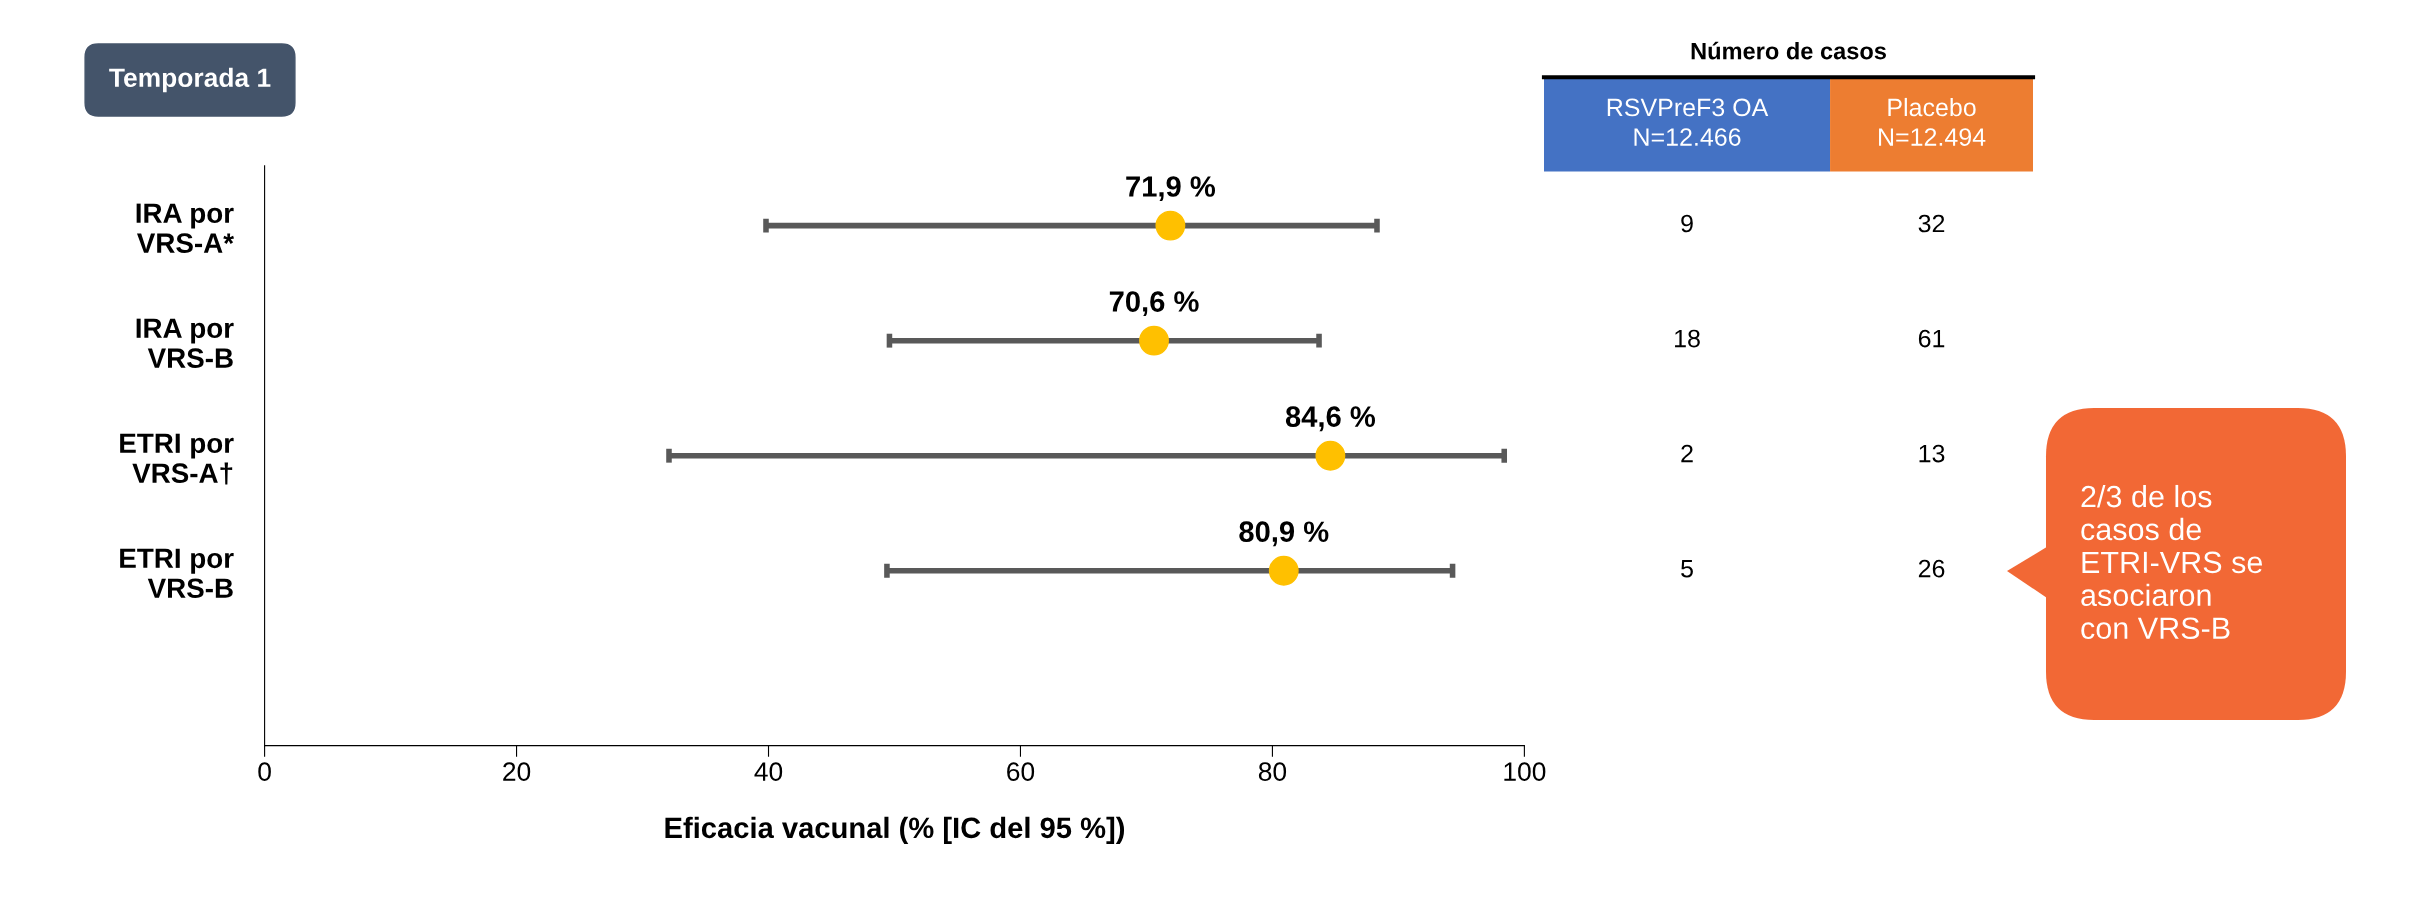 The height and width of the screenshot is (916, 2412). What do you see at coordinates (1931, 568) in the screenshot?
I see `text: 26` at bounding box center [1931, 568].